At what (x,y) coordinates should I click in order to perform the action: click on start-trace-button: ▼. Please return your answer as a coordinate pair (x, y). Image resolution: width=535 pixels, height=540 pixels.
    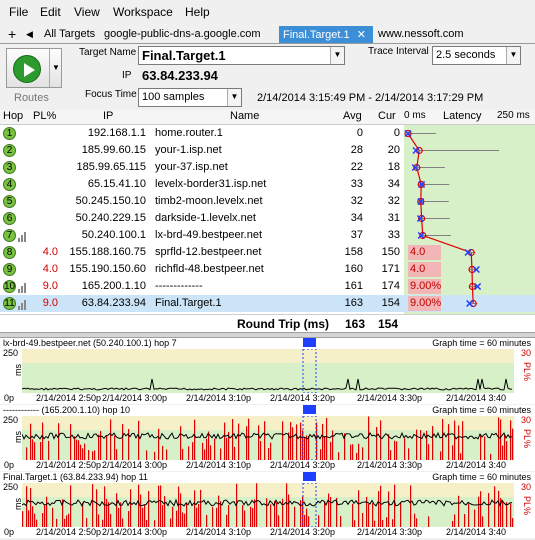
    Looking at the image, I should click on (34, 68).